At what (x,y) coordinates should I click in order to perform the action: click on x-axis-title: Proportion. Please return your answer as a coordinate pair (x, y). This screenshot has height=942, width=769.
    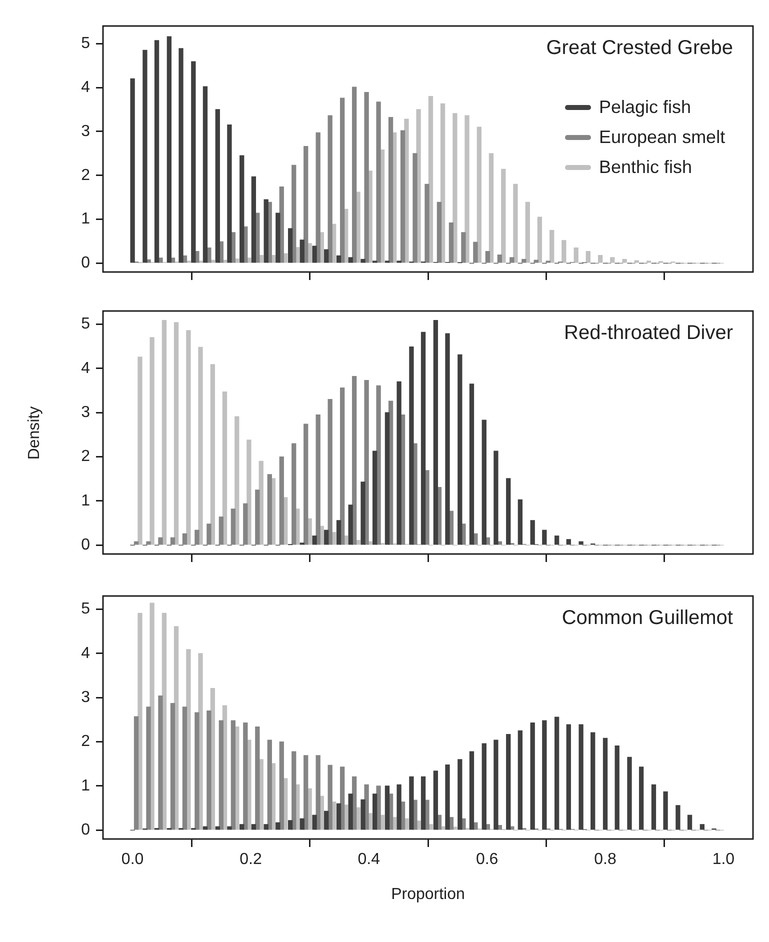
    Looking at the image, I should click on (428, 895).